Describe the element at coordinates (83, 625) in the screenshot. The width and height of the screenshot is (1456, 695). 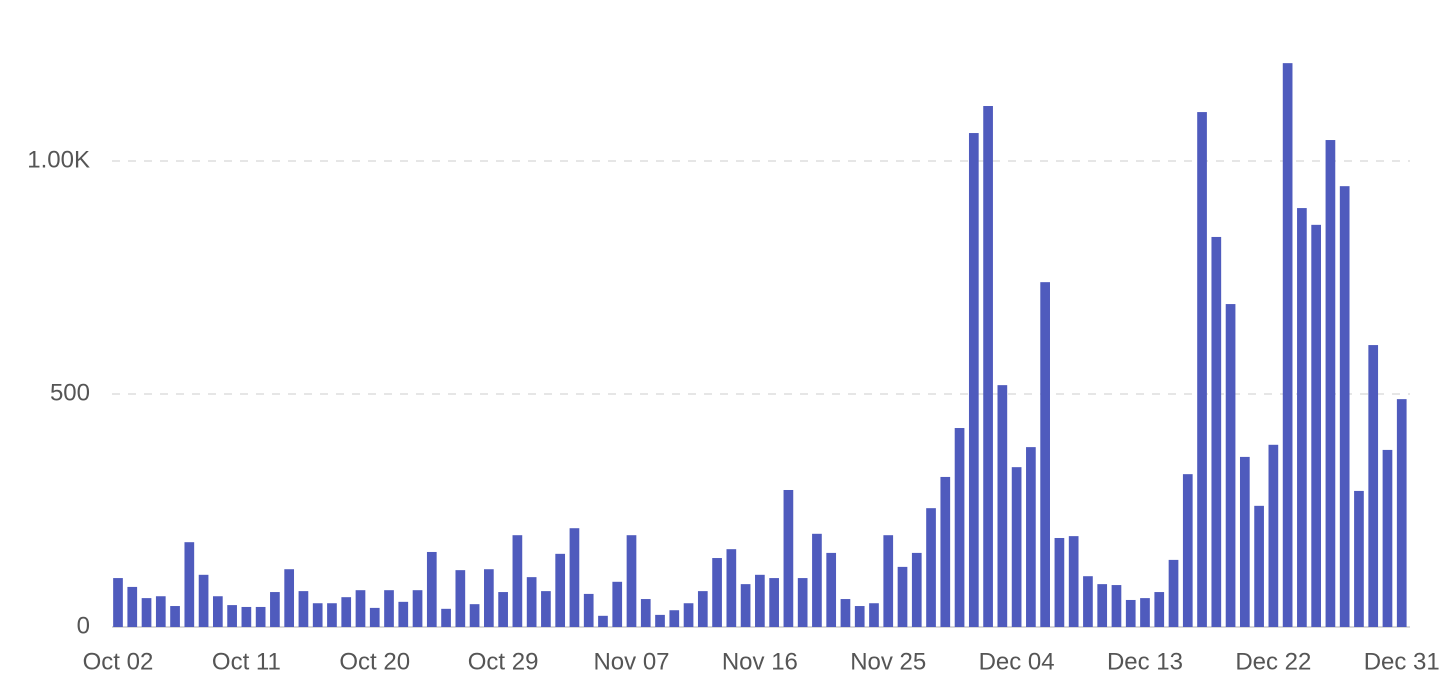
I see `y-tick-label: 0` at that location.